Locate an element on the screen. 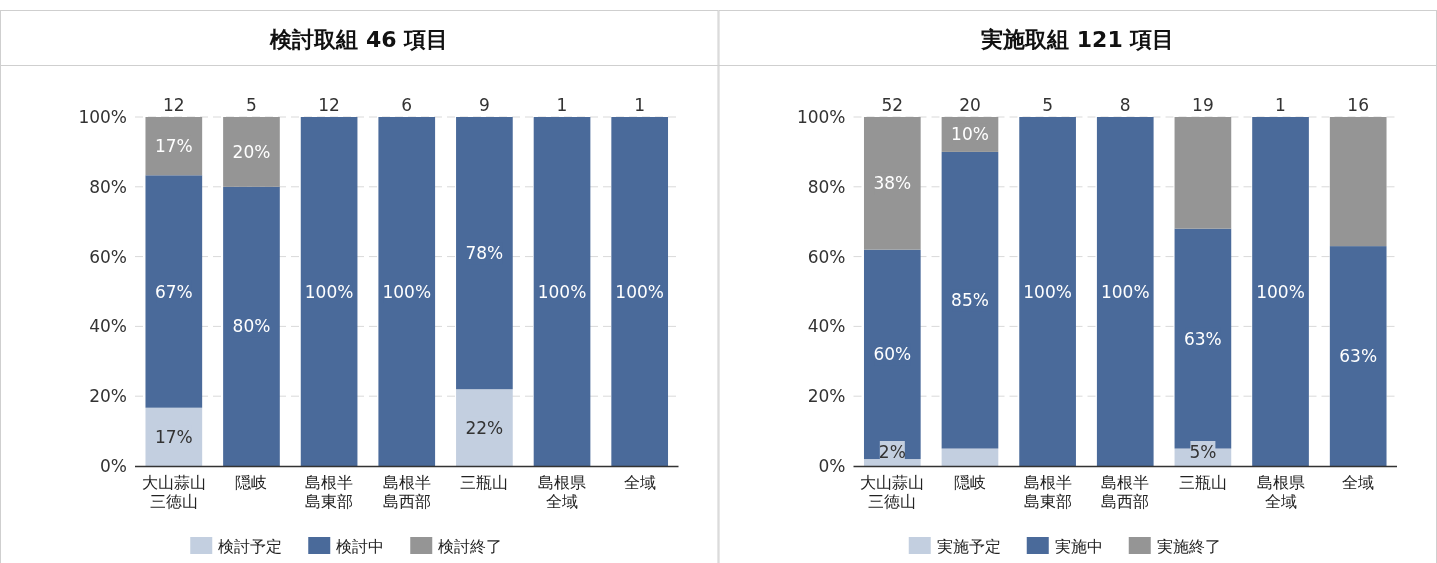  data-label: 5% is located at coordinates (1203, 452).